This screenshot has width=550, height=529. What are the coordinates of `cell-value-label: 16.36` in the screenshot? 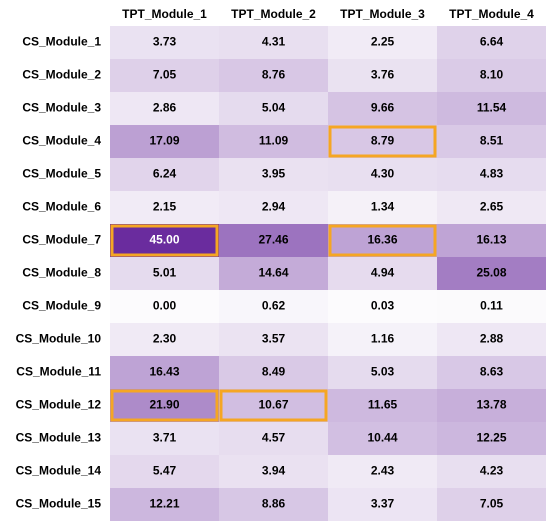 It's located at (382, 240).